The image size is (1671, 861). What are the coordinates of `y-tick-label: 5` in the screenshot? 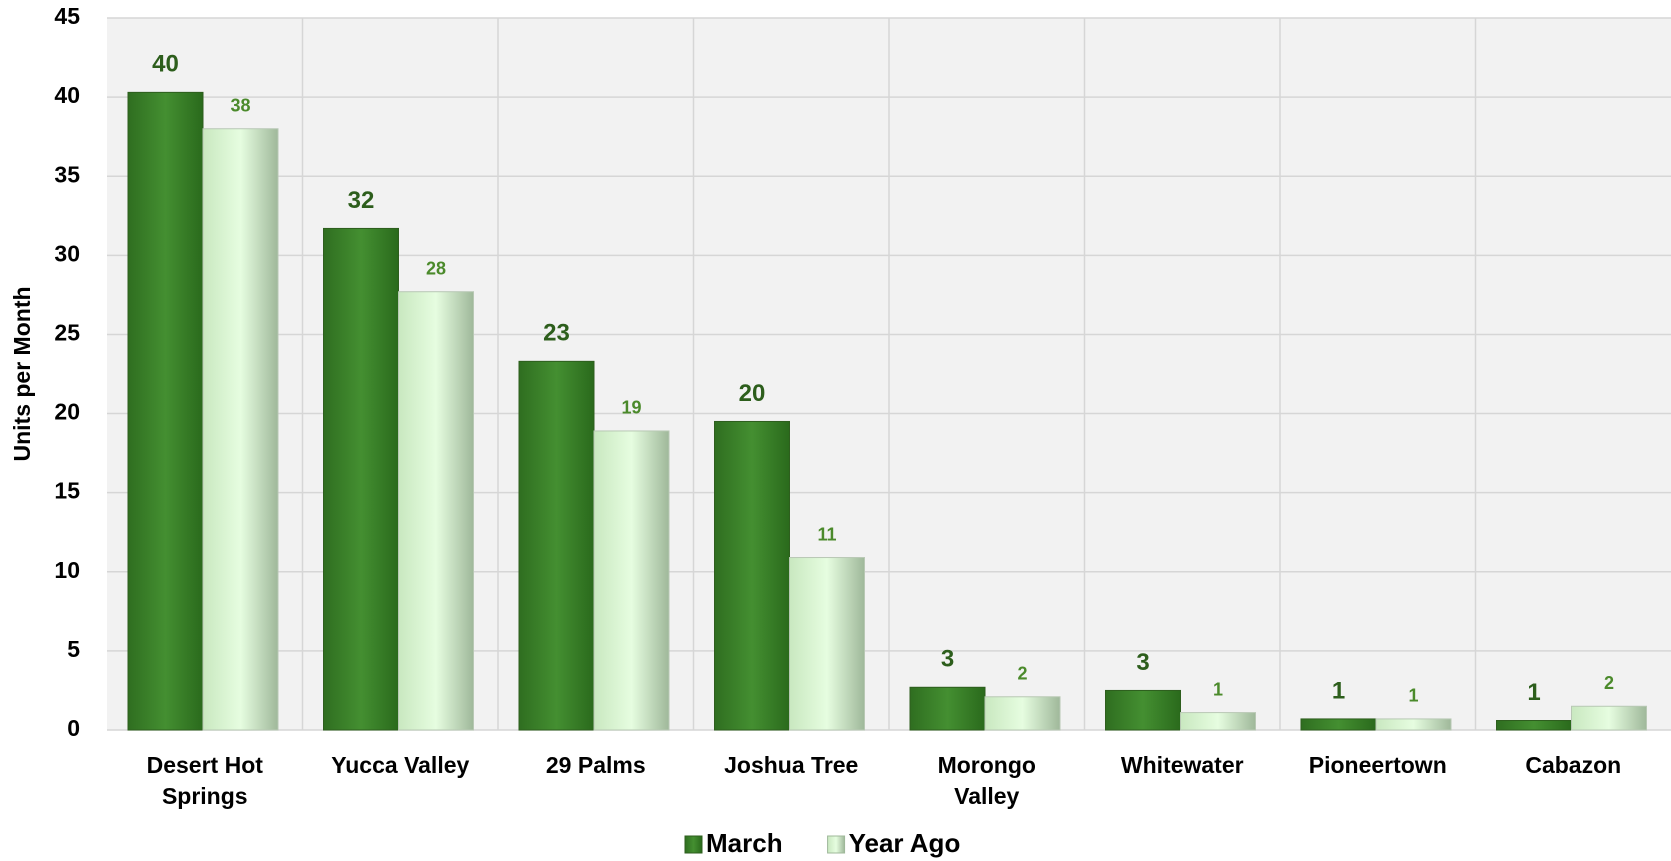 It's located at (73, 649).